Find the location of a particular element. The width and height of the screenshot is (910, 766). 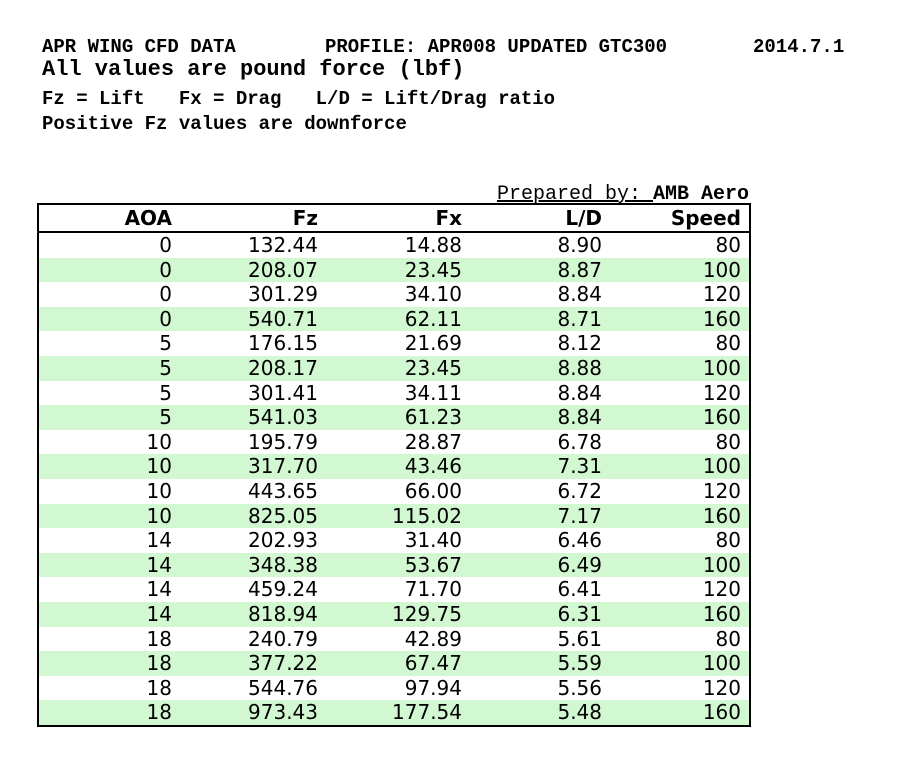

table-cell: 129.75 is located at coordinates (398, 614).